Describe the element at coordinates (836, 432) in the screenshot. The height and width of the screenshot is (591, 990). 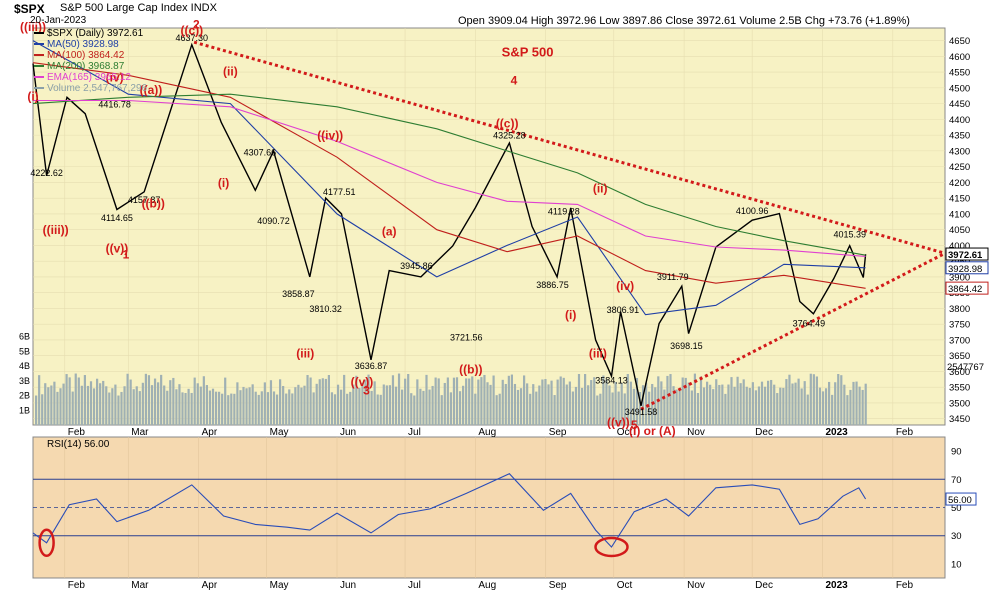
I see `x-tick-label: 2023` at that location.